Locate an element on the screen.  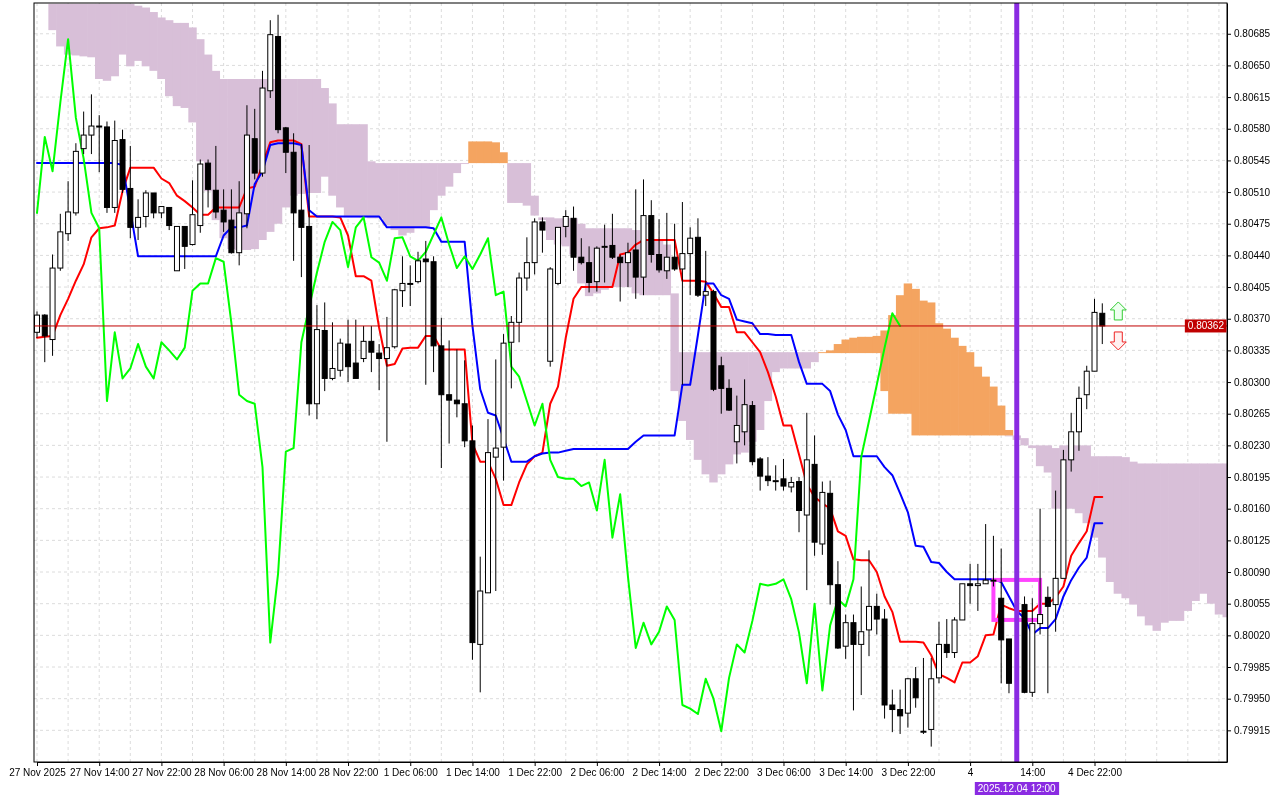
y-tick-label: 0.80265 is located at coordinates (1252, 414).